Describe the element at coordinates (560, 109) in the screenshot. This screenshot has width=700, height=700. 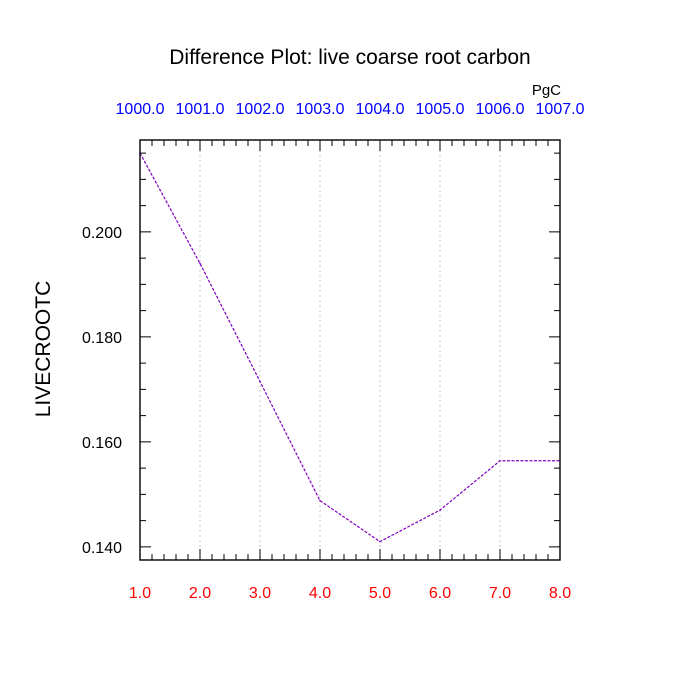
I see `top-tick-label: 1007.0` at that location.